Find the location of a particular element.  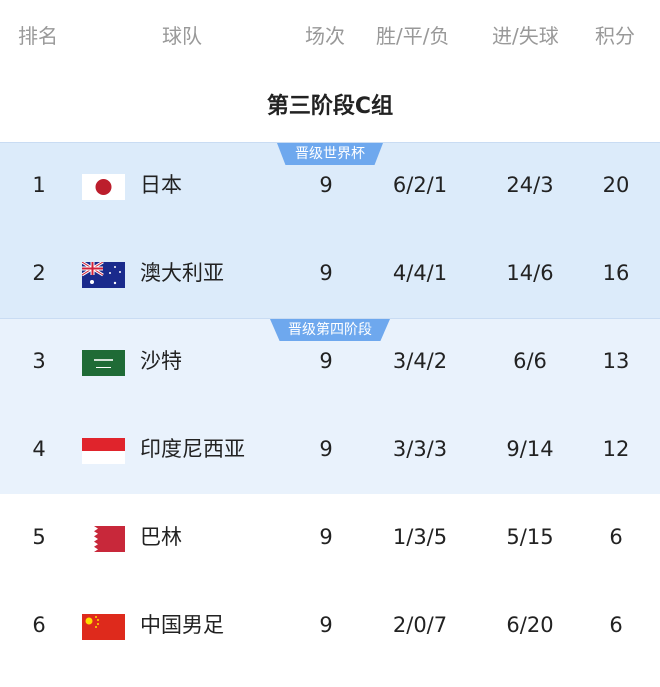

team-name: 日本 is located at coordinates (161, 185).